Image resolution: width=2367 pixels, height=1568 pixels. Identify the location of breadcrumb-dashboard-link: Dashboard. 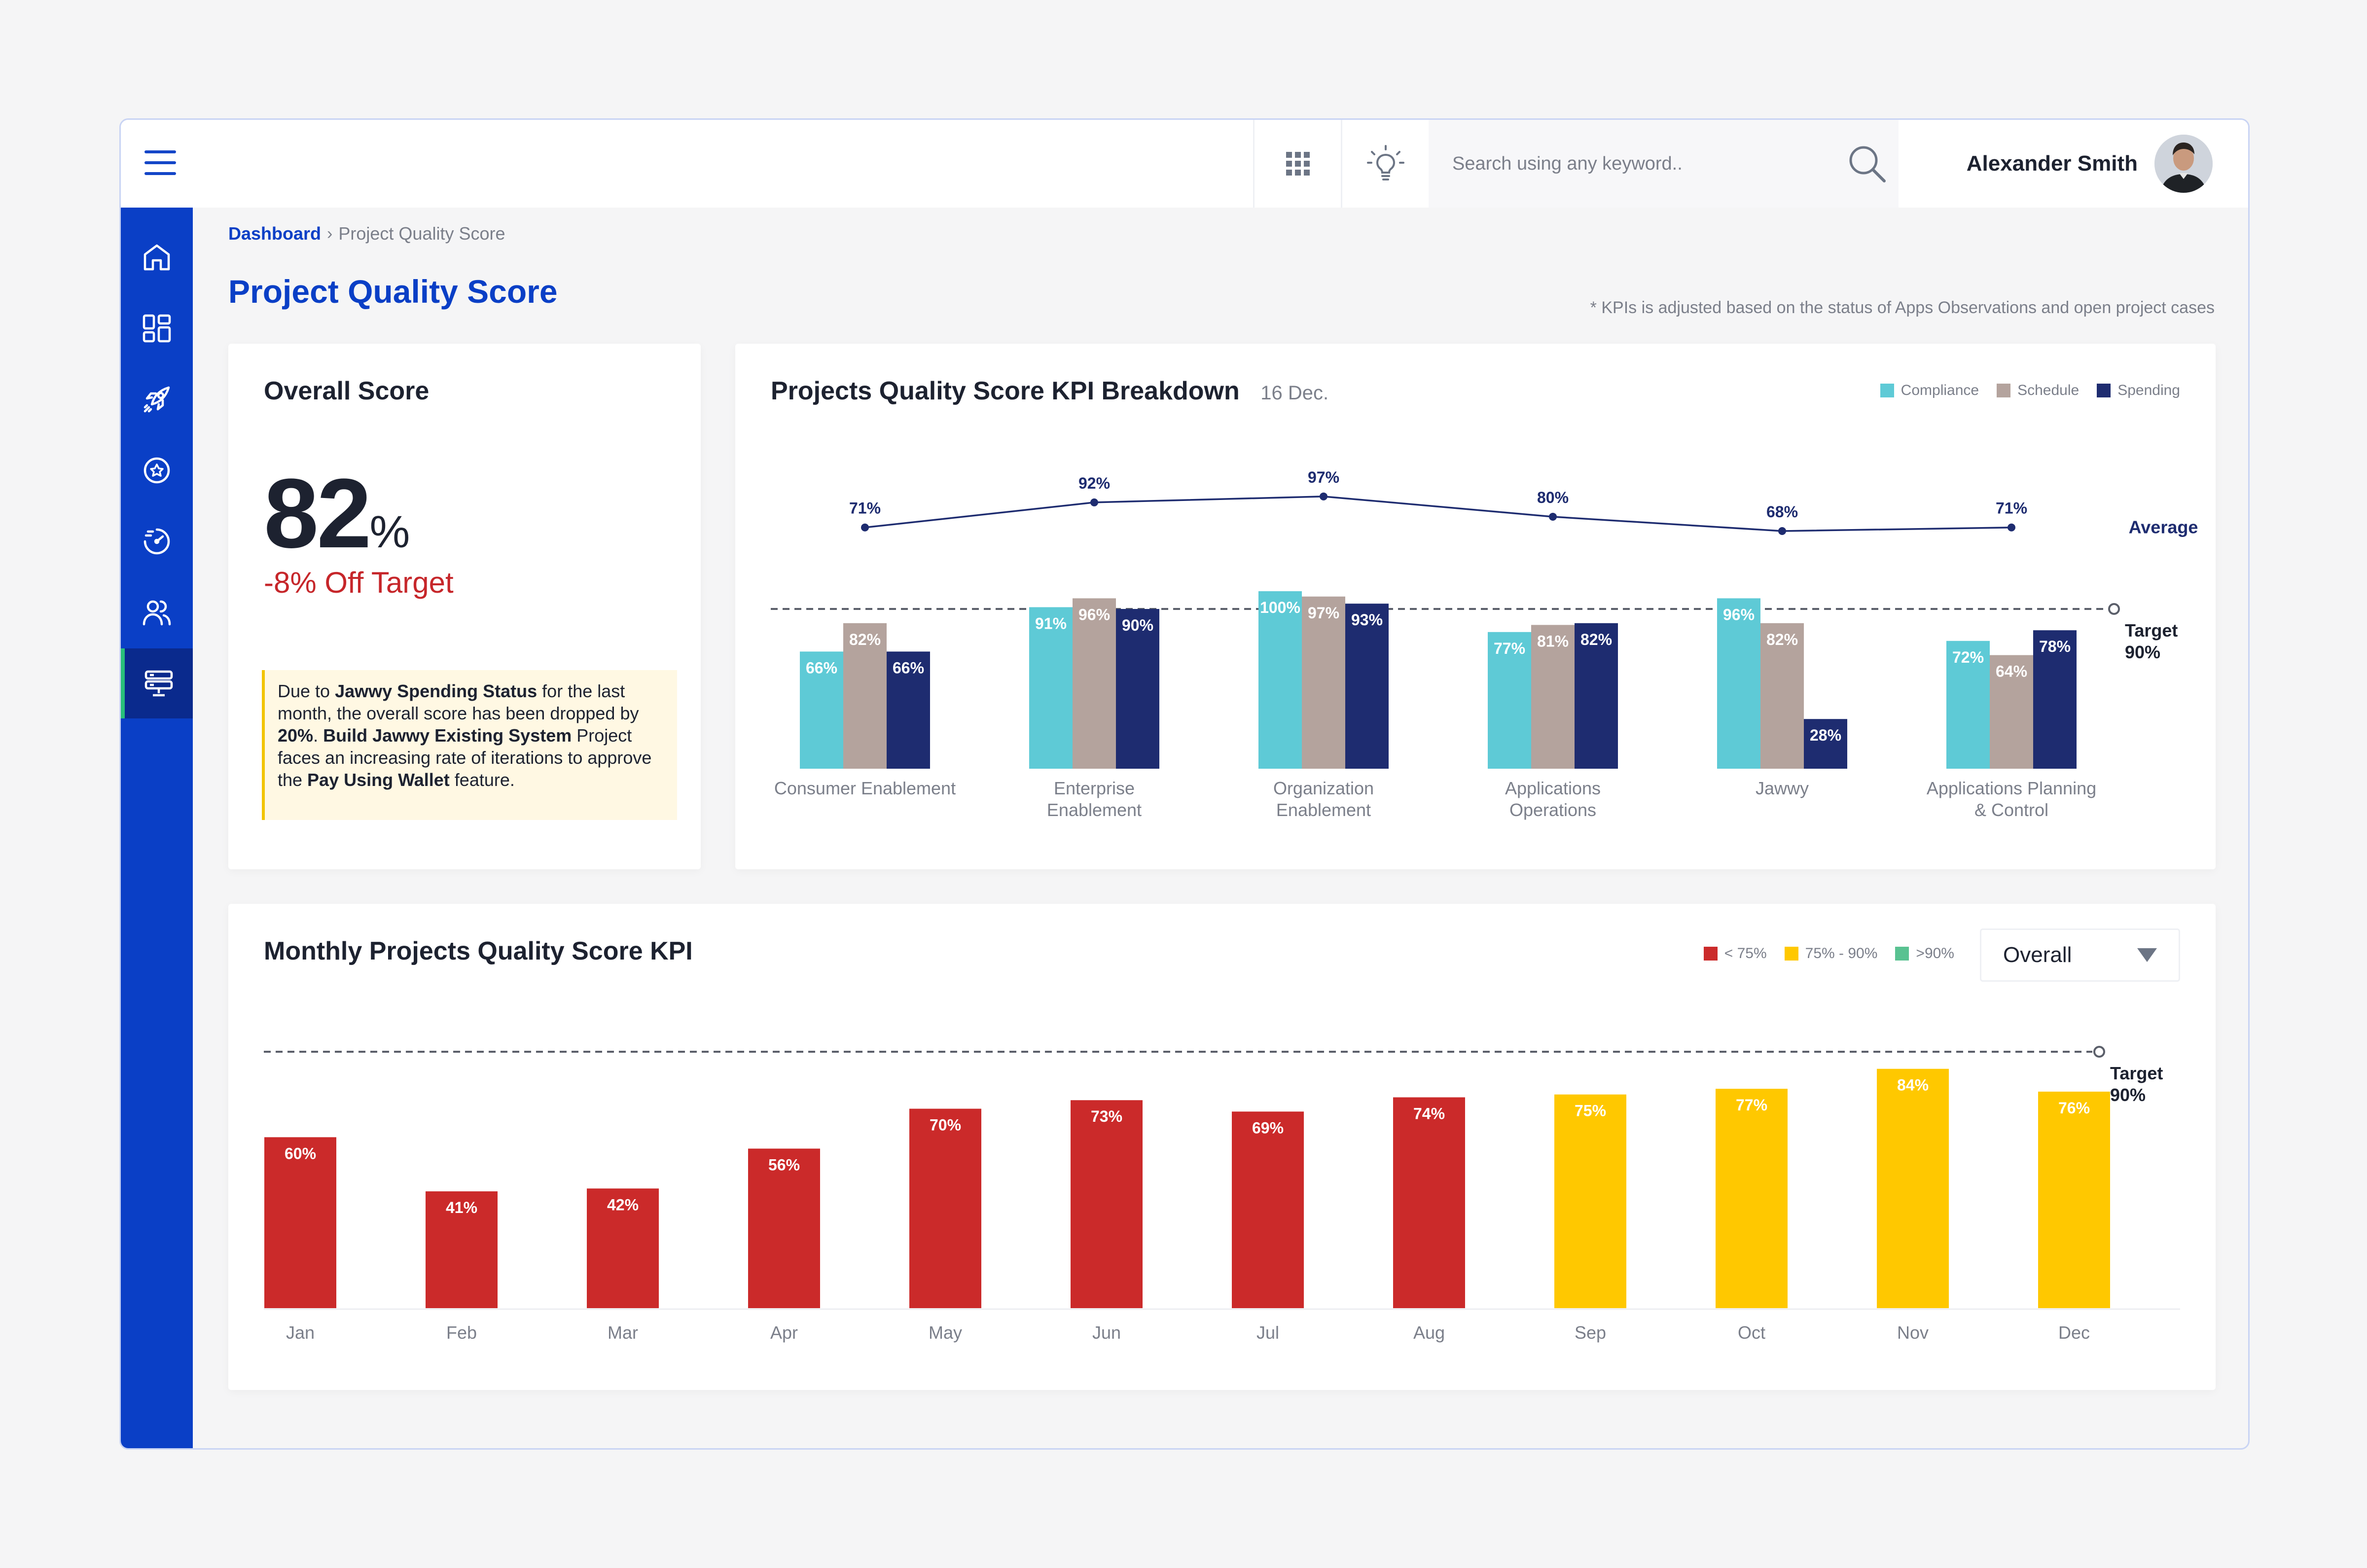
(275, 233).